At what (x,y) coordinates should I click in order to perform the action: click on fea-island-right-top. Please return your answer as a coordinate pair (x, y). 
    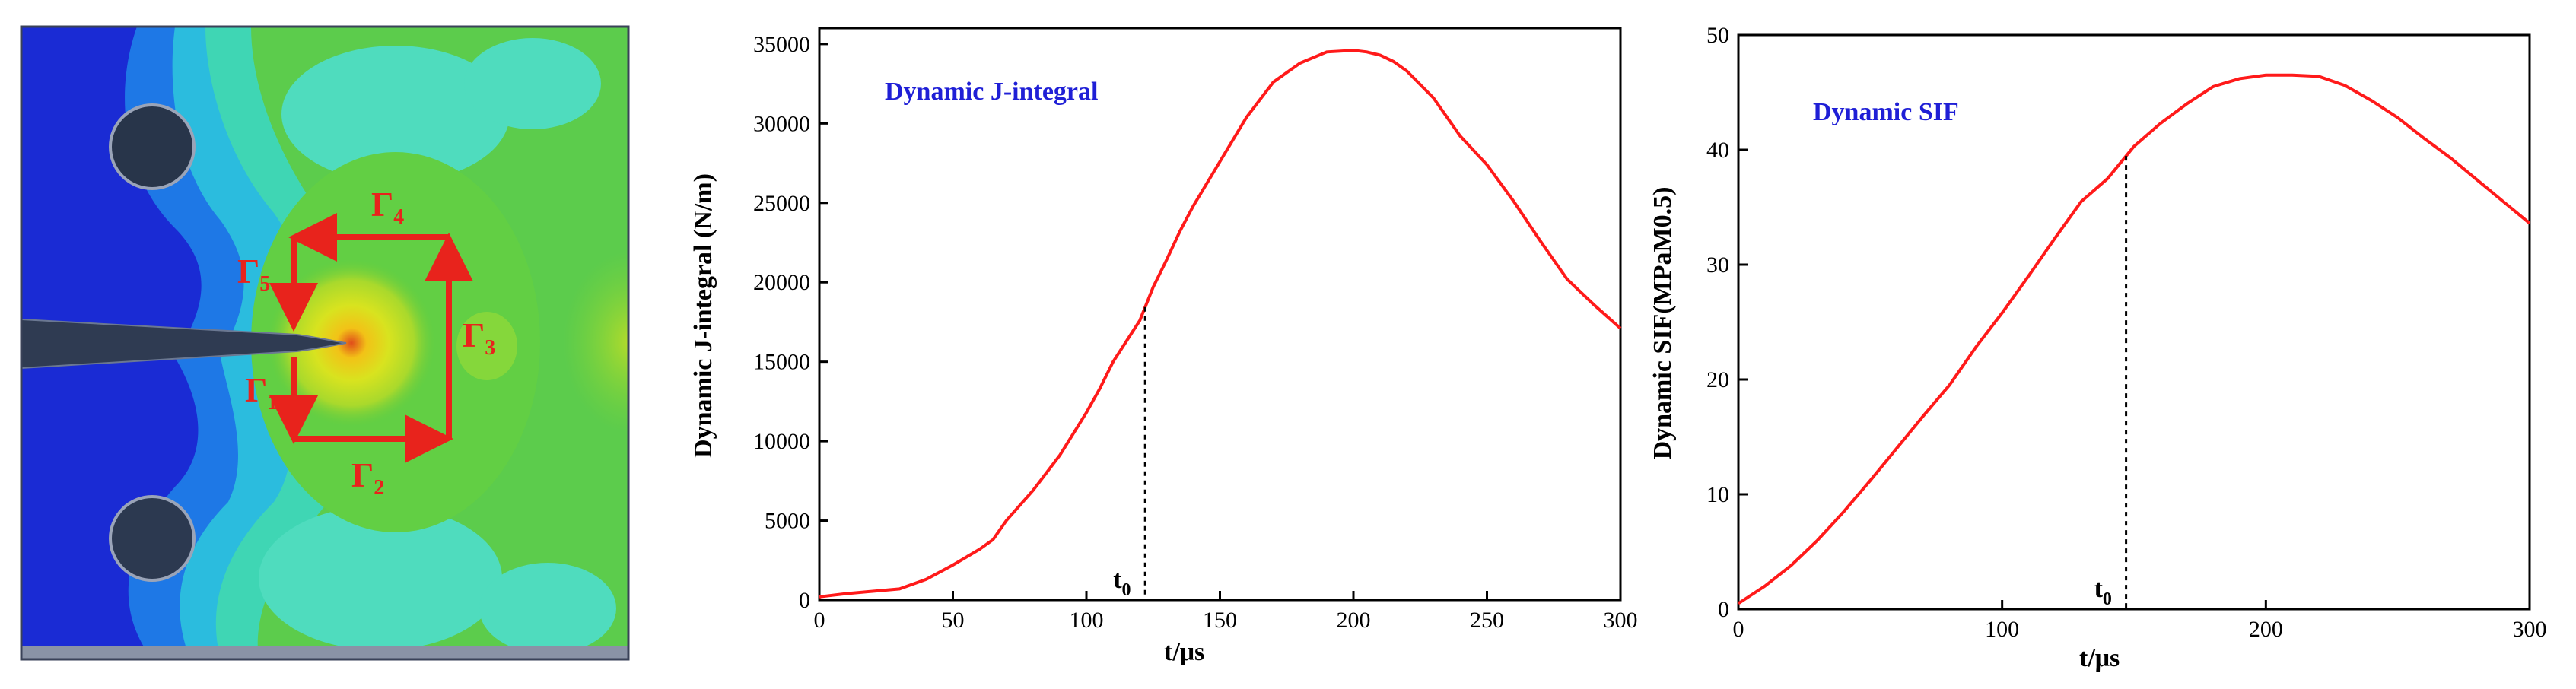
    Looking at the image, I should click on (532, 84).